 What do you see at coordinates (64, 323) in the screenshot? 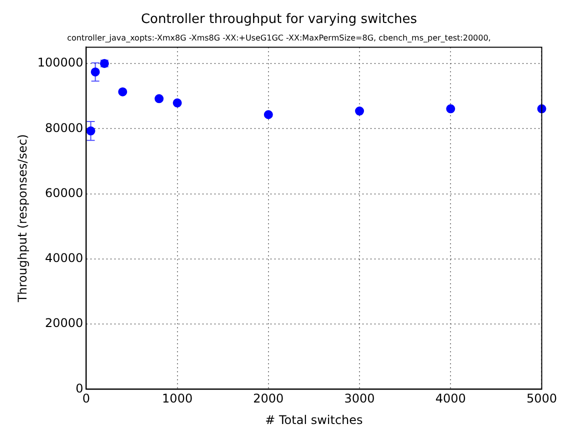
I see `y-tick-label: 20000` at bounding box center [64, 323].